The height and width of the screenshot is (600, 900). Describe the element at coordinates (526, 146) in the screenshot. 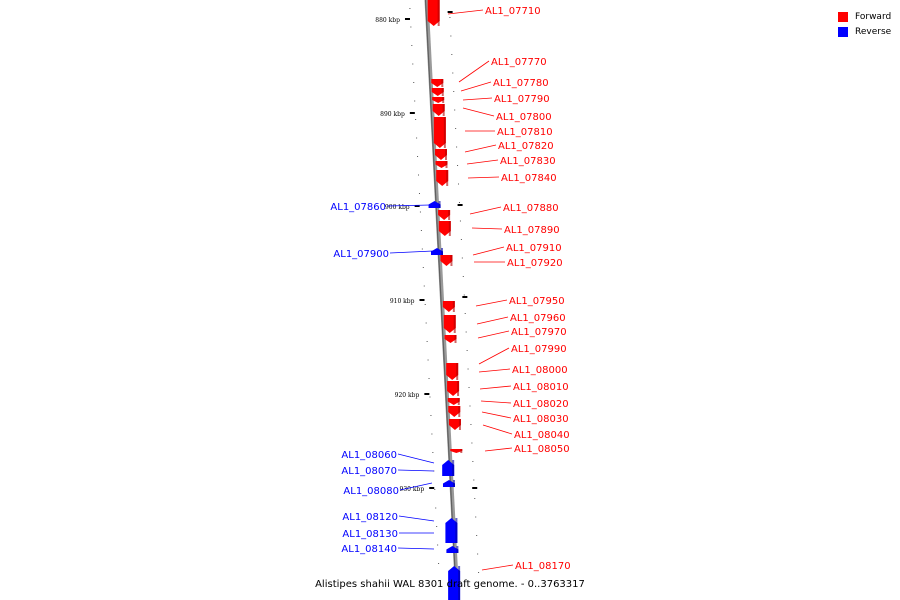

I see `forward-gene-label: AL1_07820` at that location.